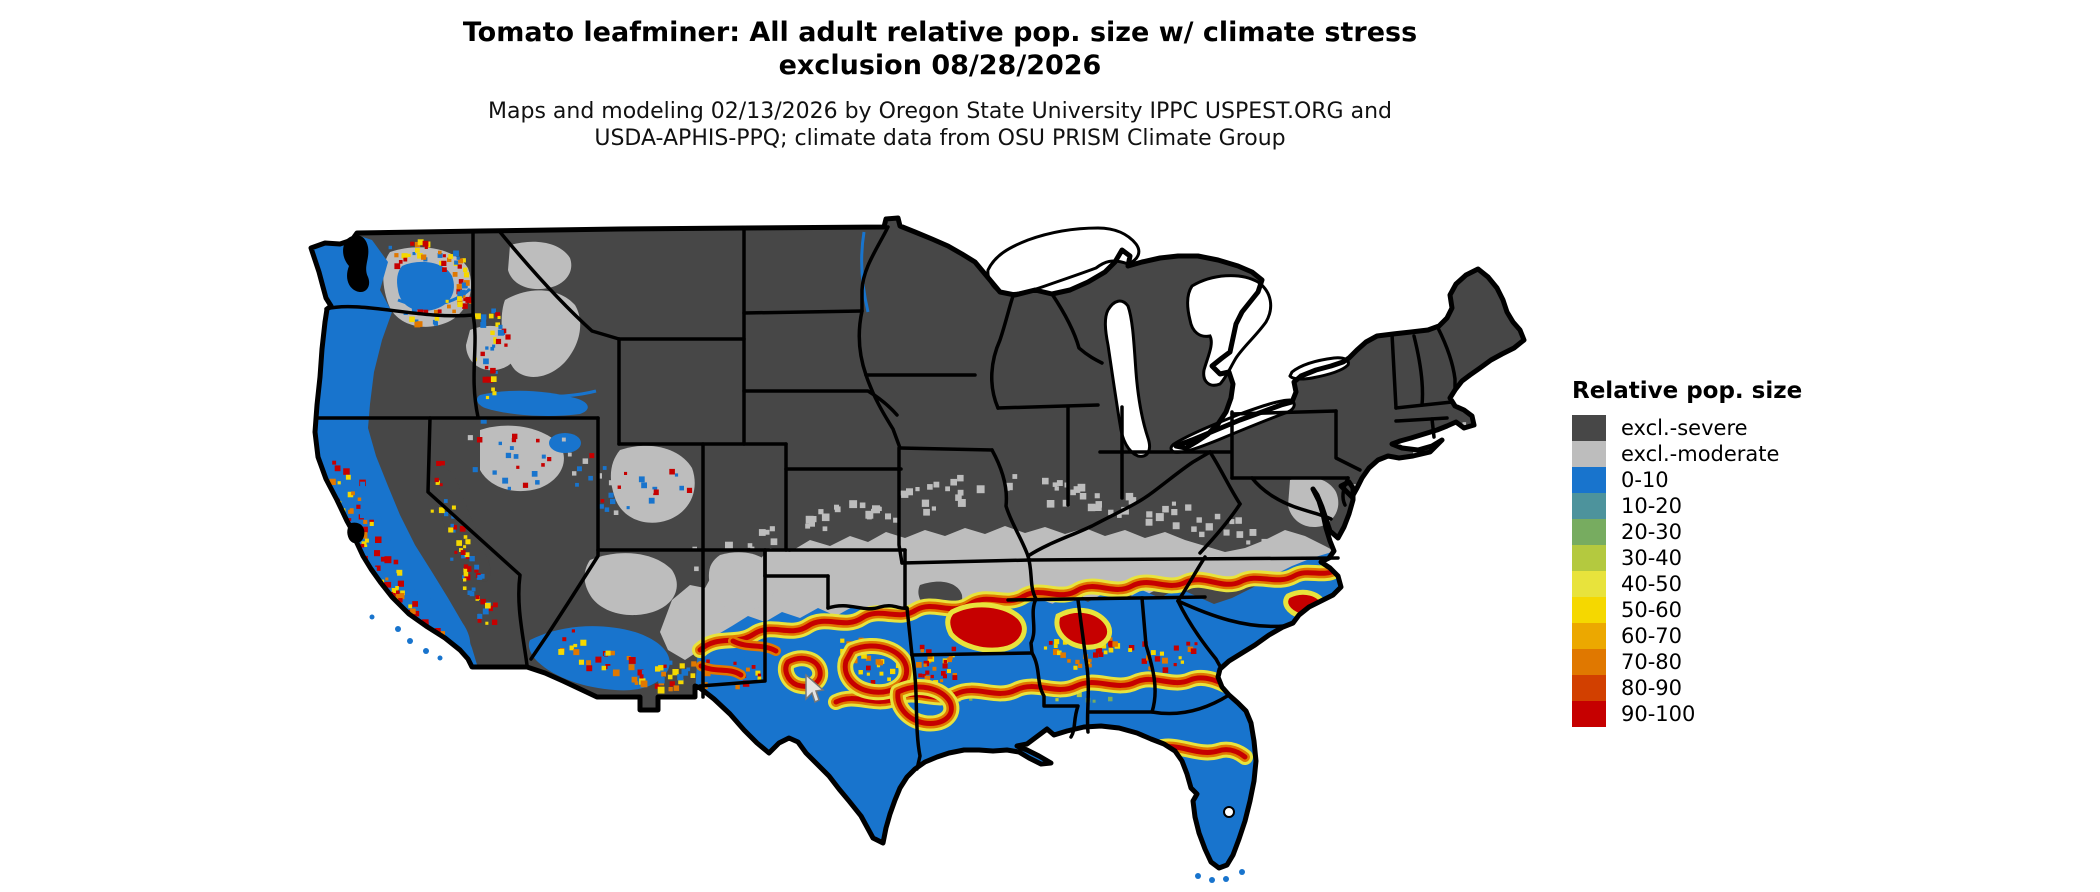  What do you see at coordinates (1652, 636) in the screenshot?
I see `legend-label: 60-70` at bounding box center [1652, 636].